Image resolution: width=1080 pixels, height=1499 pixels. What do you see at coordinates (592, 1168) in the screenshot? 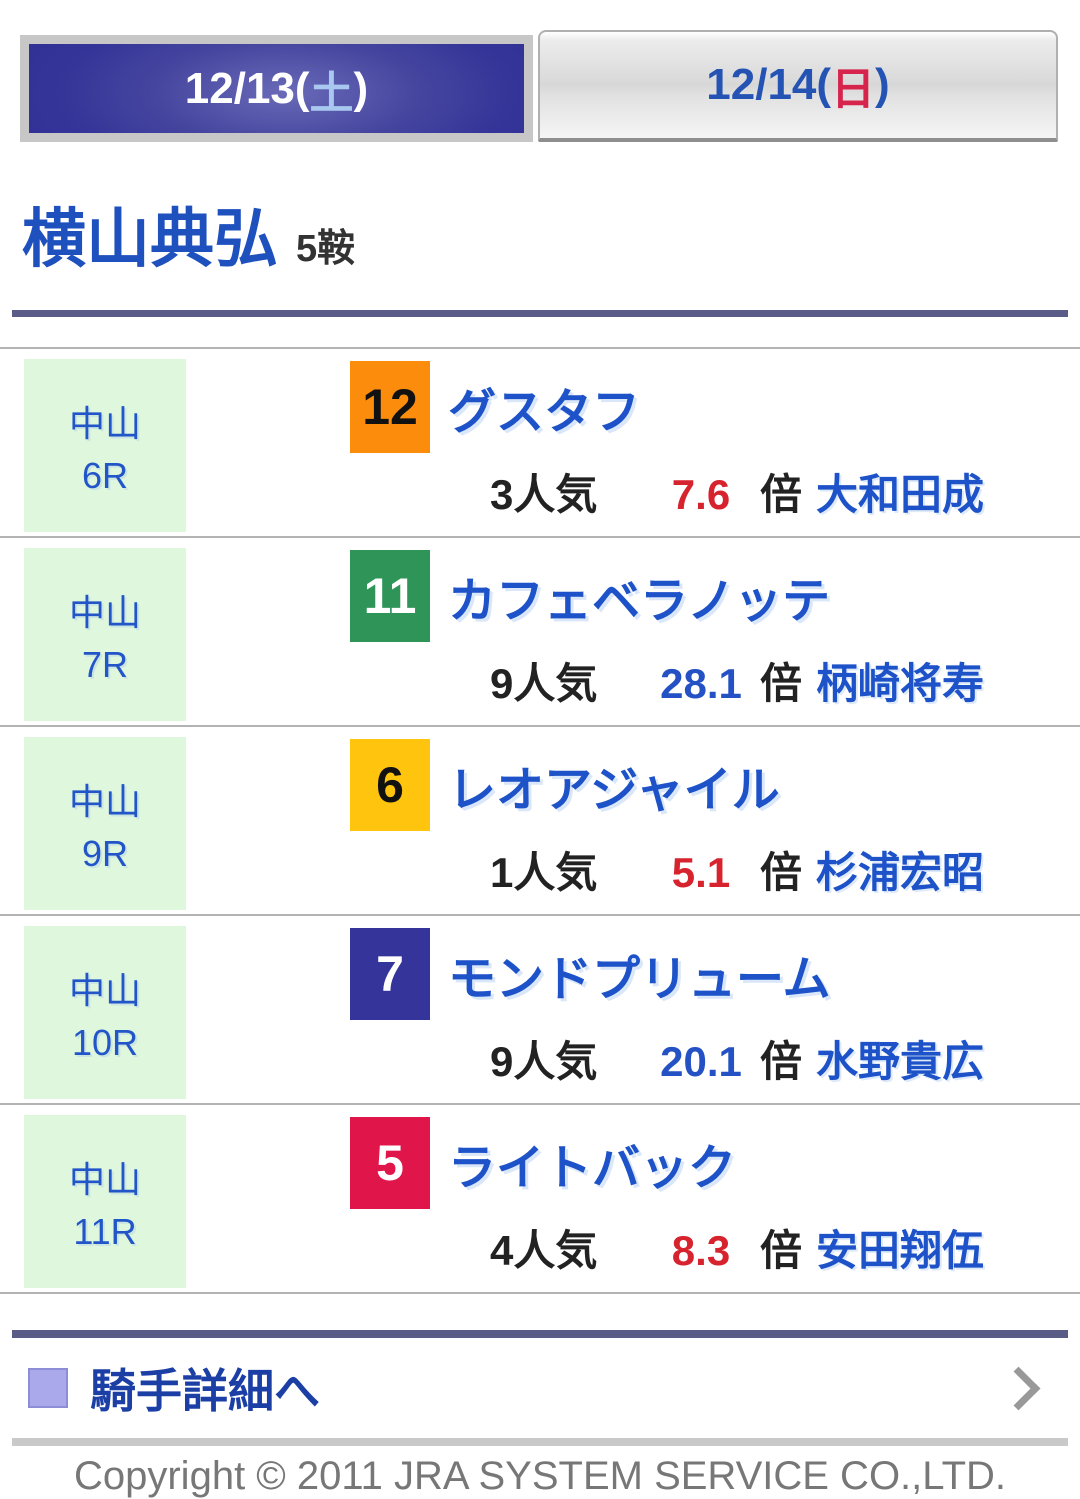
I see `horse-name-link: ライトバック` at bounding box center [592, 1168].